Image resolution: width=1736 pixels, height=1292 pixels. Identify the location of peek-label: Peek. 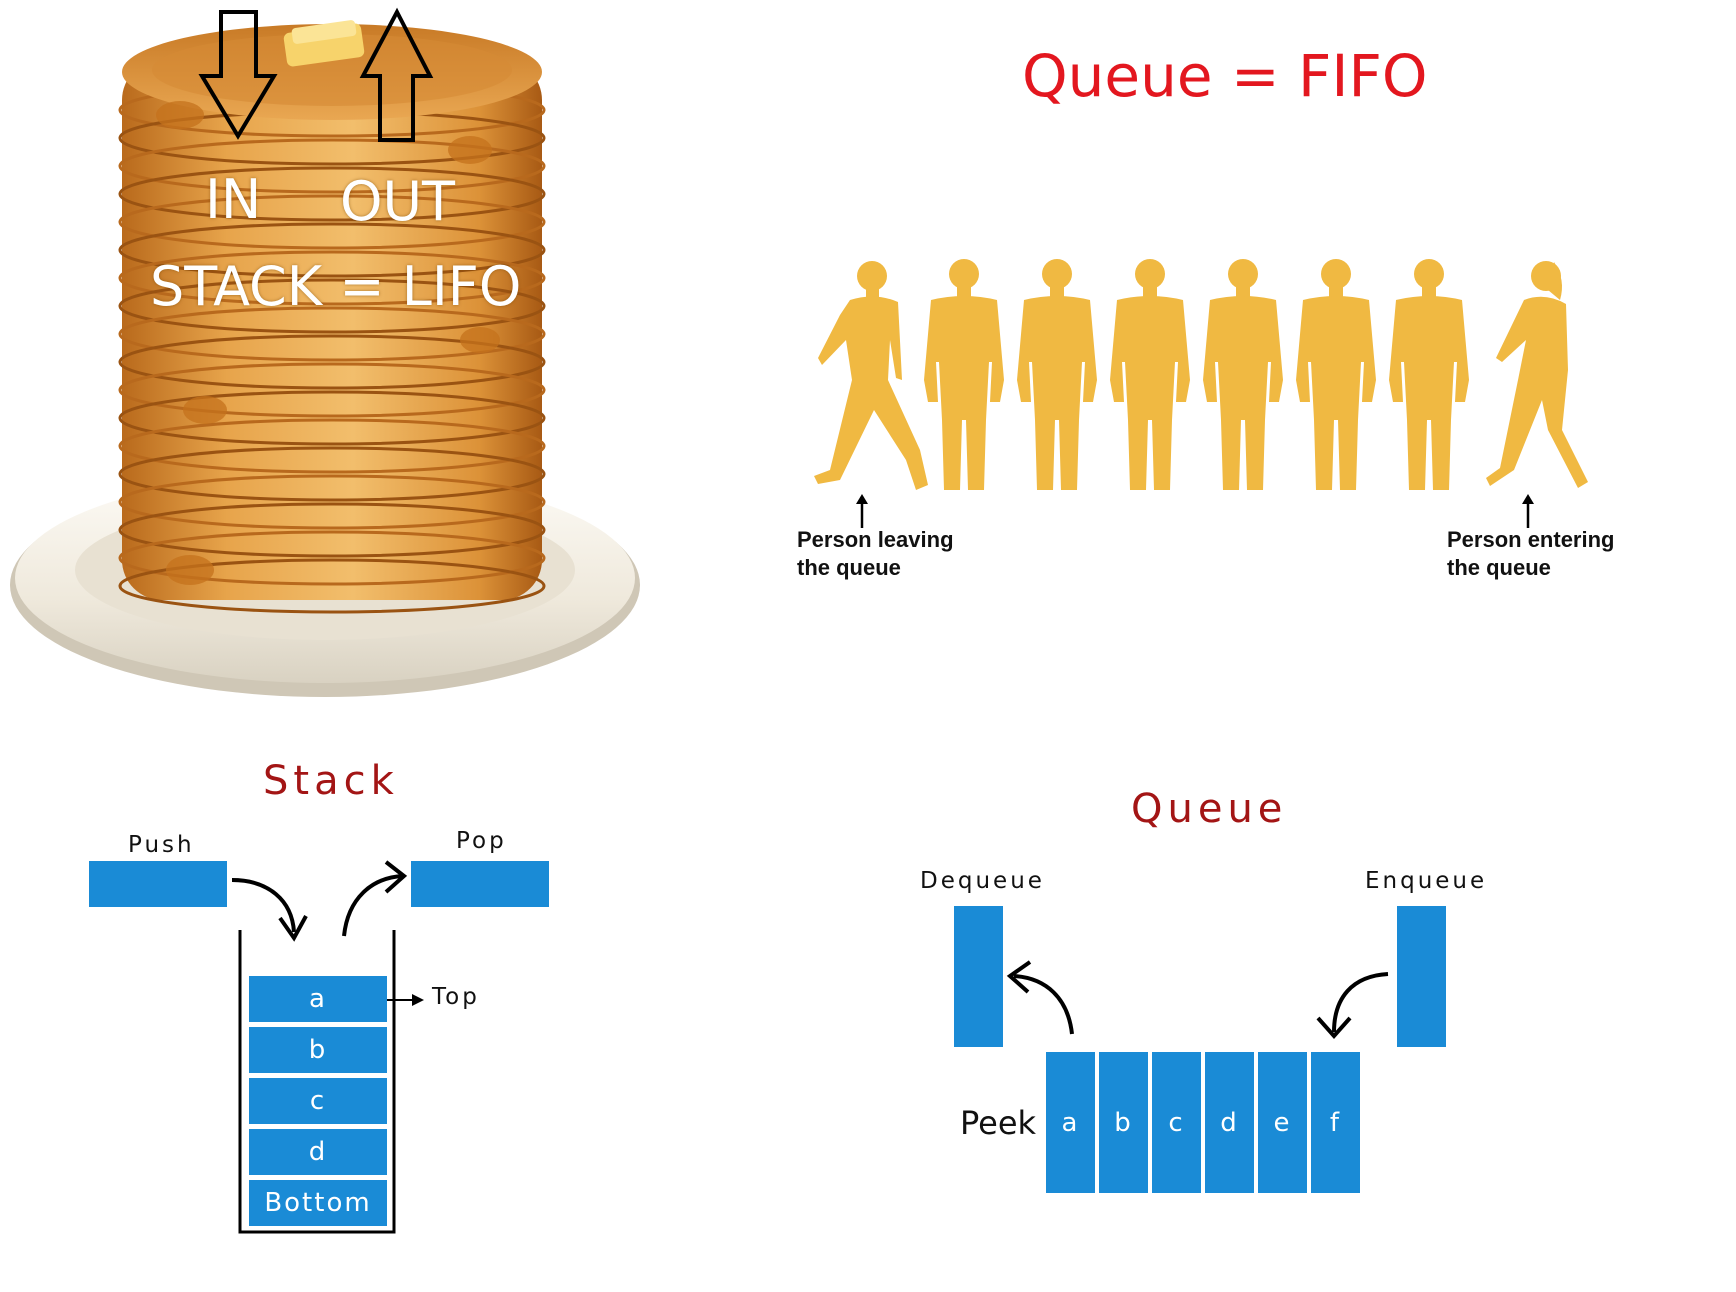
(998, 1123).